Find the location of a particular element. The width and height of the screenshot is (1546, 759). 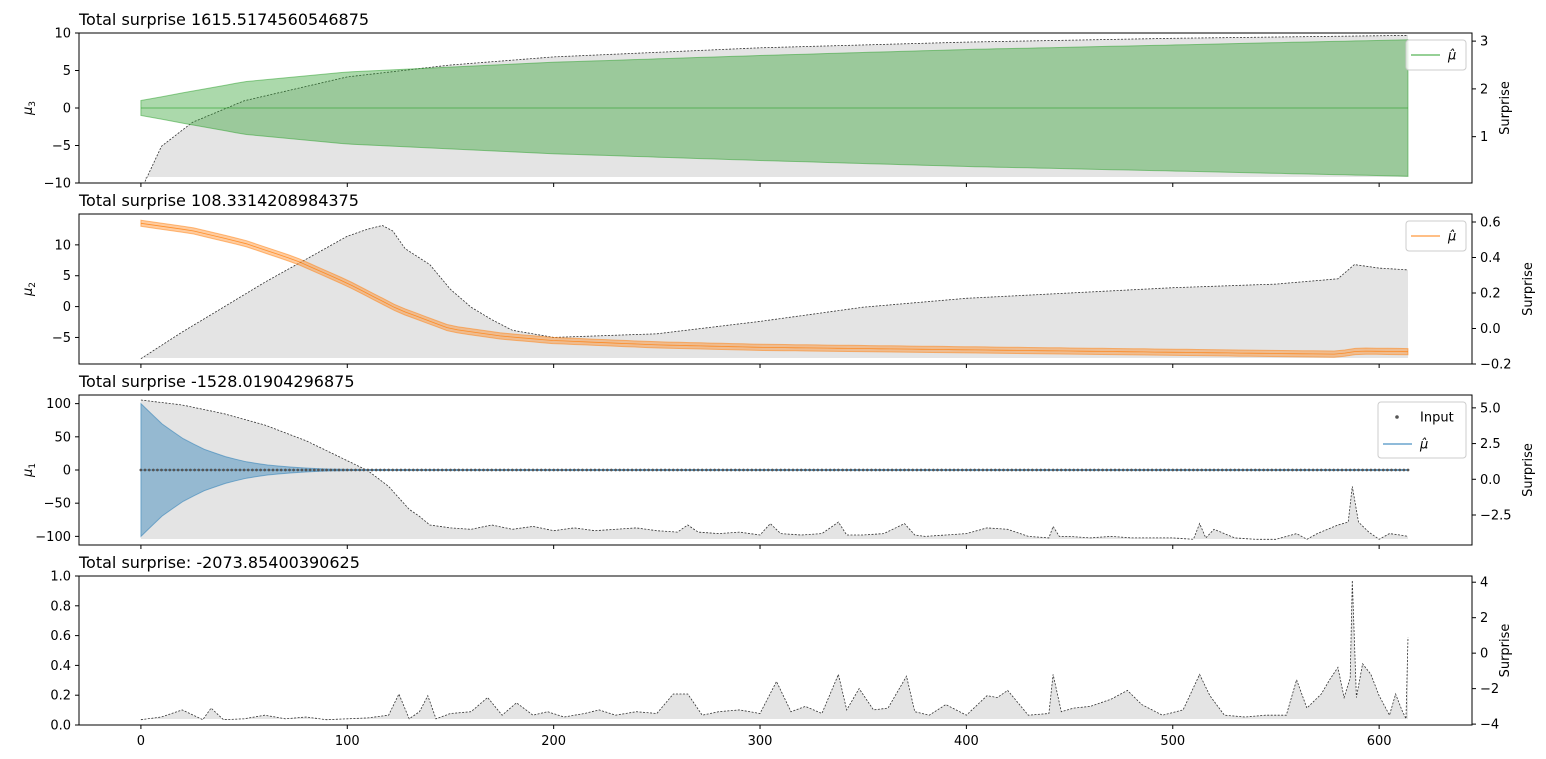

y2-tick-label: 2 is located at coordinates (1484, 89).